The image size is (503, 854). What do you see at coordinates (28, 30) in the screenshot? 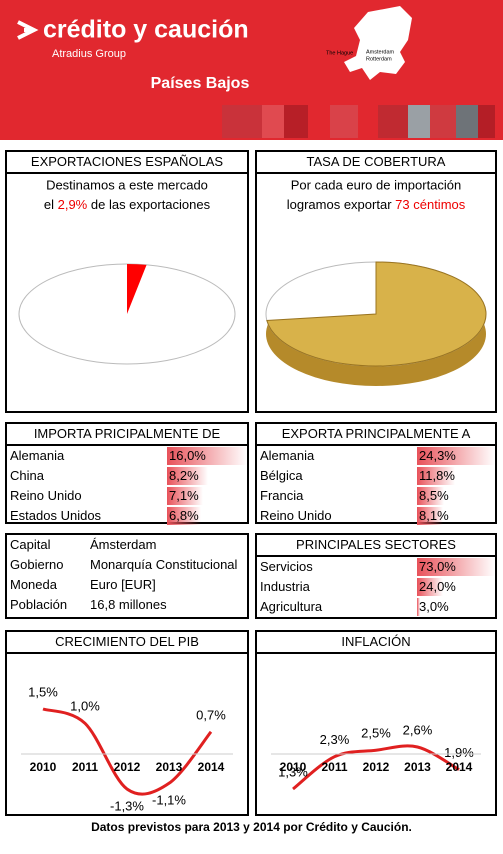
I see `logo-arrow` at bounding box center [28, 30].